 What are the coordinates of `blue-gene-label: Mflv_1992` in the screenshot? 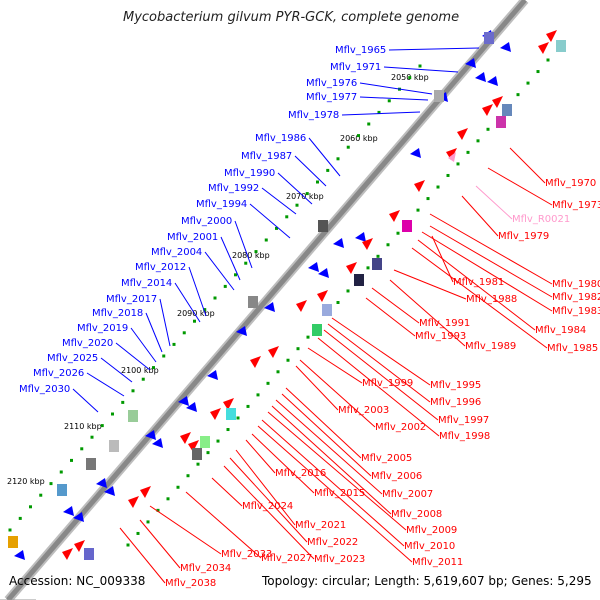 It's located at (233, 188).